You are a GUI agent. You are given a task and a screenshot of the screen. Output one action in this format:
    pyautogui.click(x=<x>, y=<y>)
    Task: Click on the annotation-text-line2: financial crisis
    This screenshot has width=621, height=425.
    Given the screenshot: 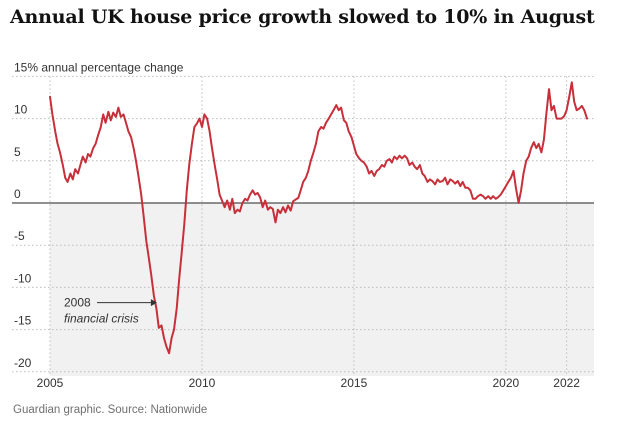 What is the action you would take?
    pyautogui.click(x=101, y=319)
    